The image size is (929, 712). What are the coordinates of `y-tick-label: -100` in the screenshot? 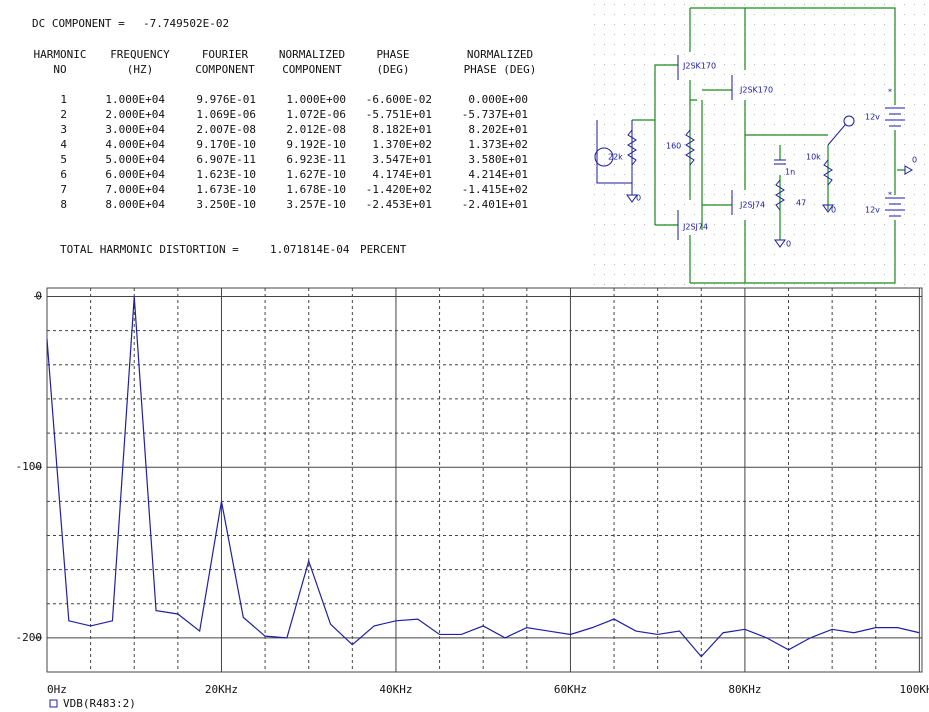 It's located at (29, 466).